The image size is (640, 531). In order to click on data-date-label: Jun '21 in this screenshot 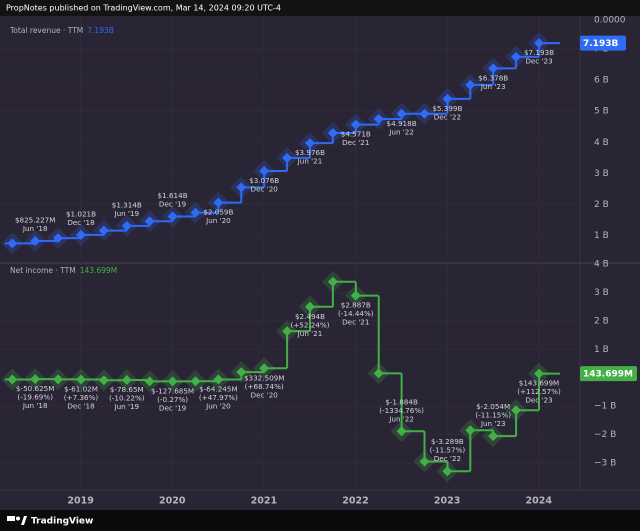, I will do `click(310, 333)`.